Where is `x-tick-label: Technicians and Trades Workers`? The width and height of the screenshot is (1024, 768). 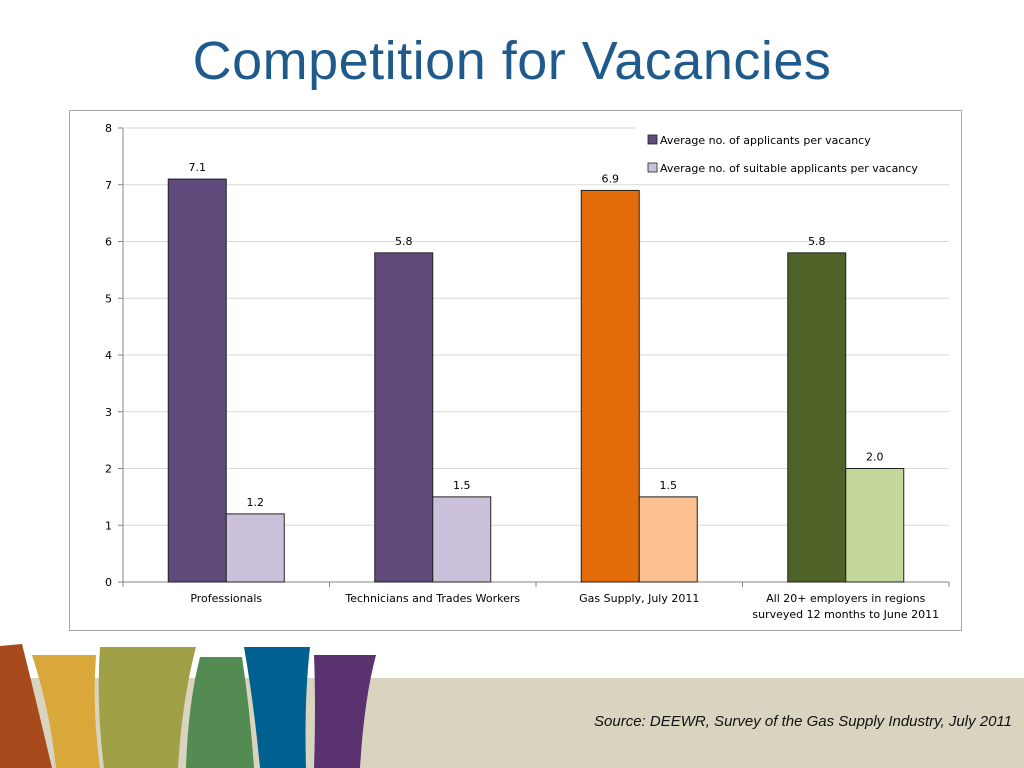
x-tick-label: Technicians and Trades Workers is located at coordinates (432, 598).